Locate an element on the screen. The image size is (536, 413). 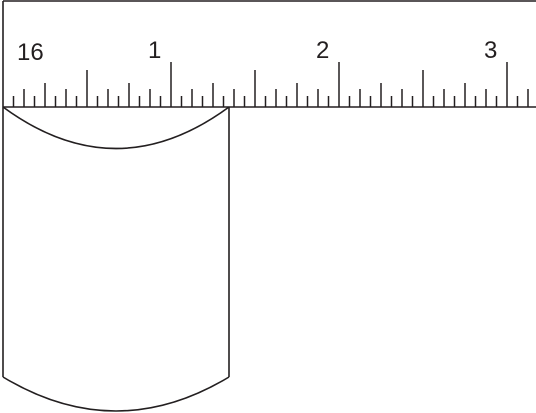
ruler-label-2: 2 is located at coordinates (322, 50).